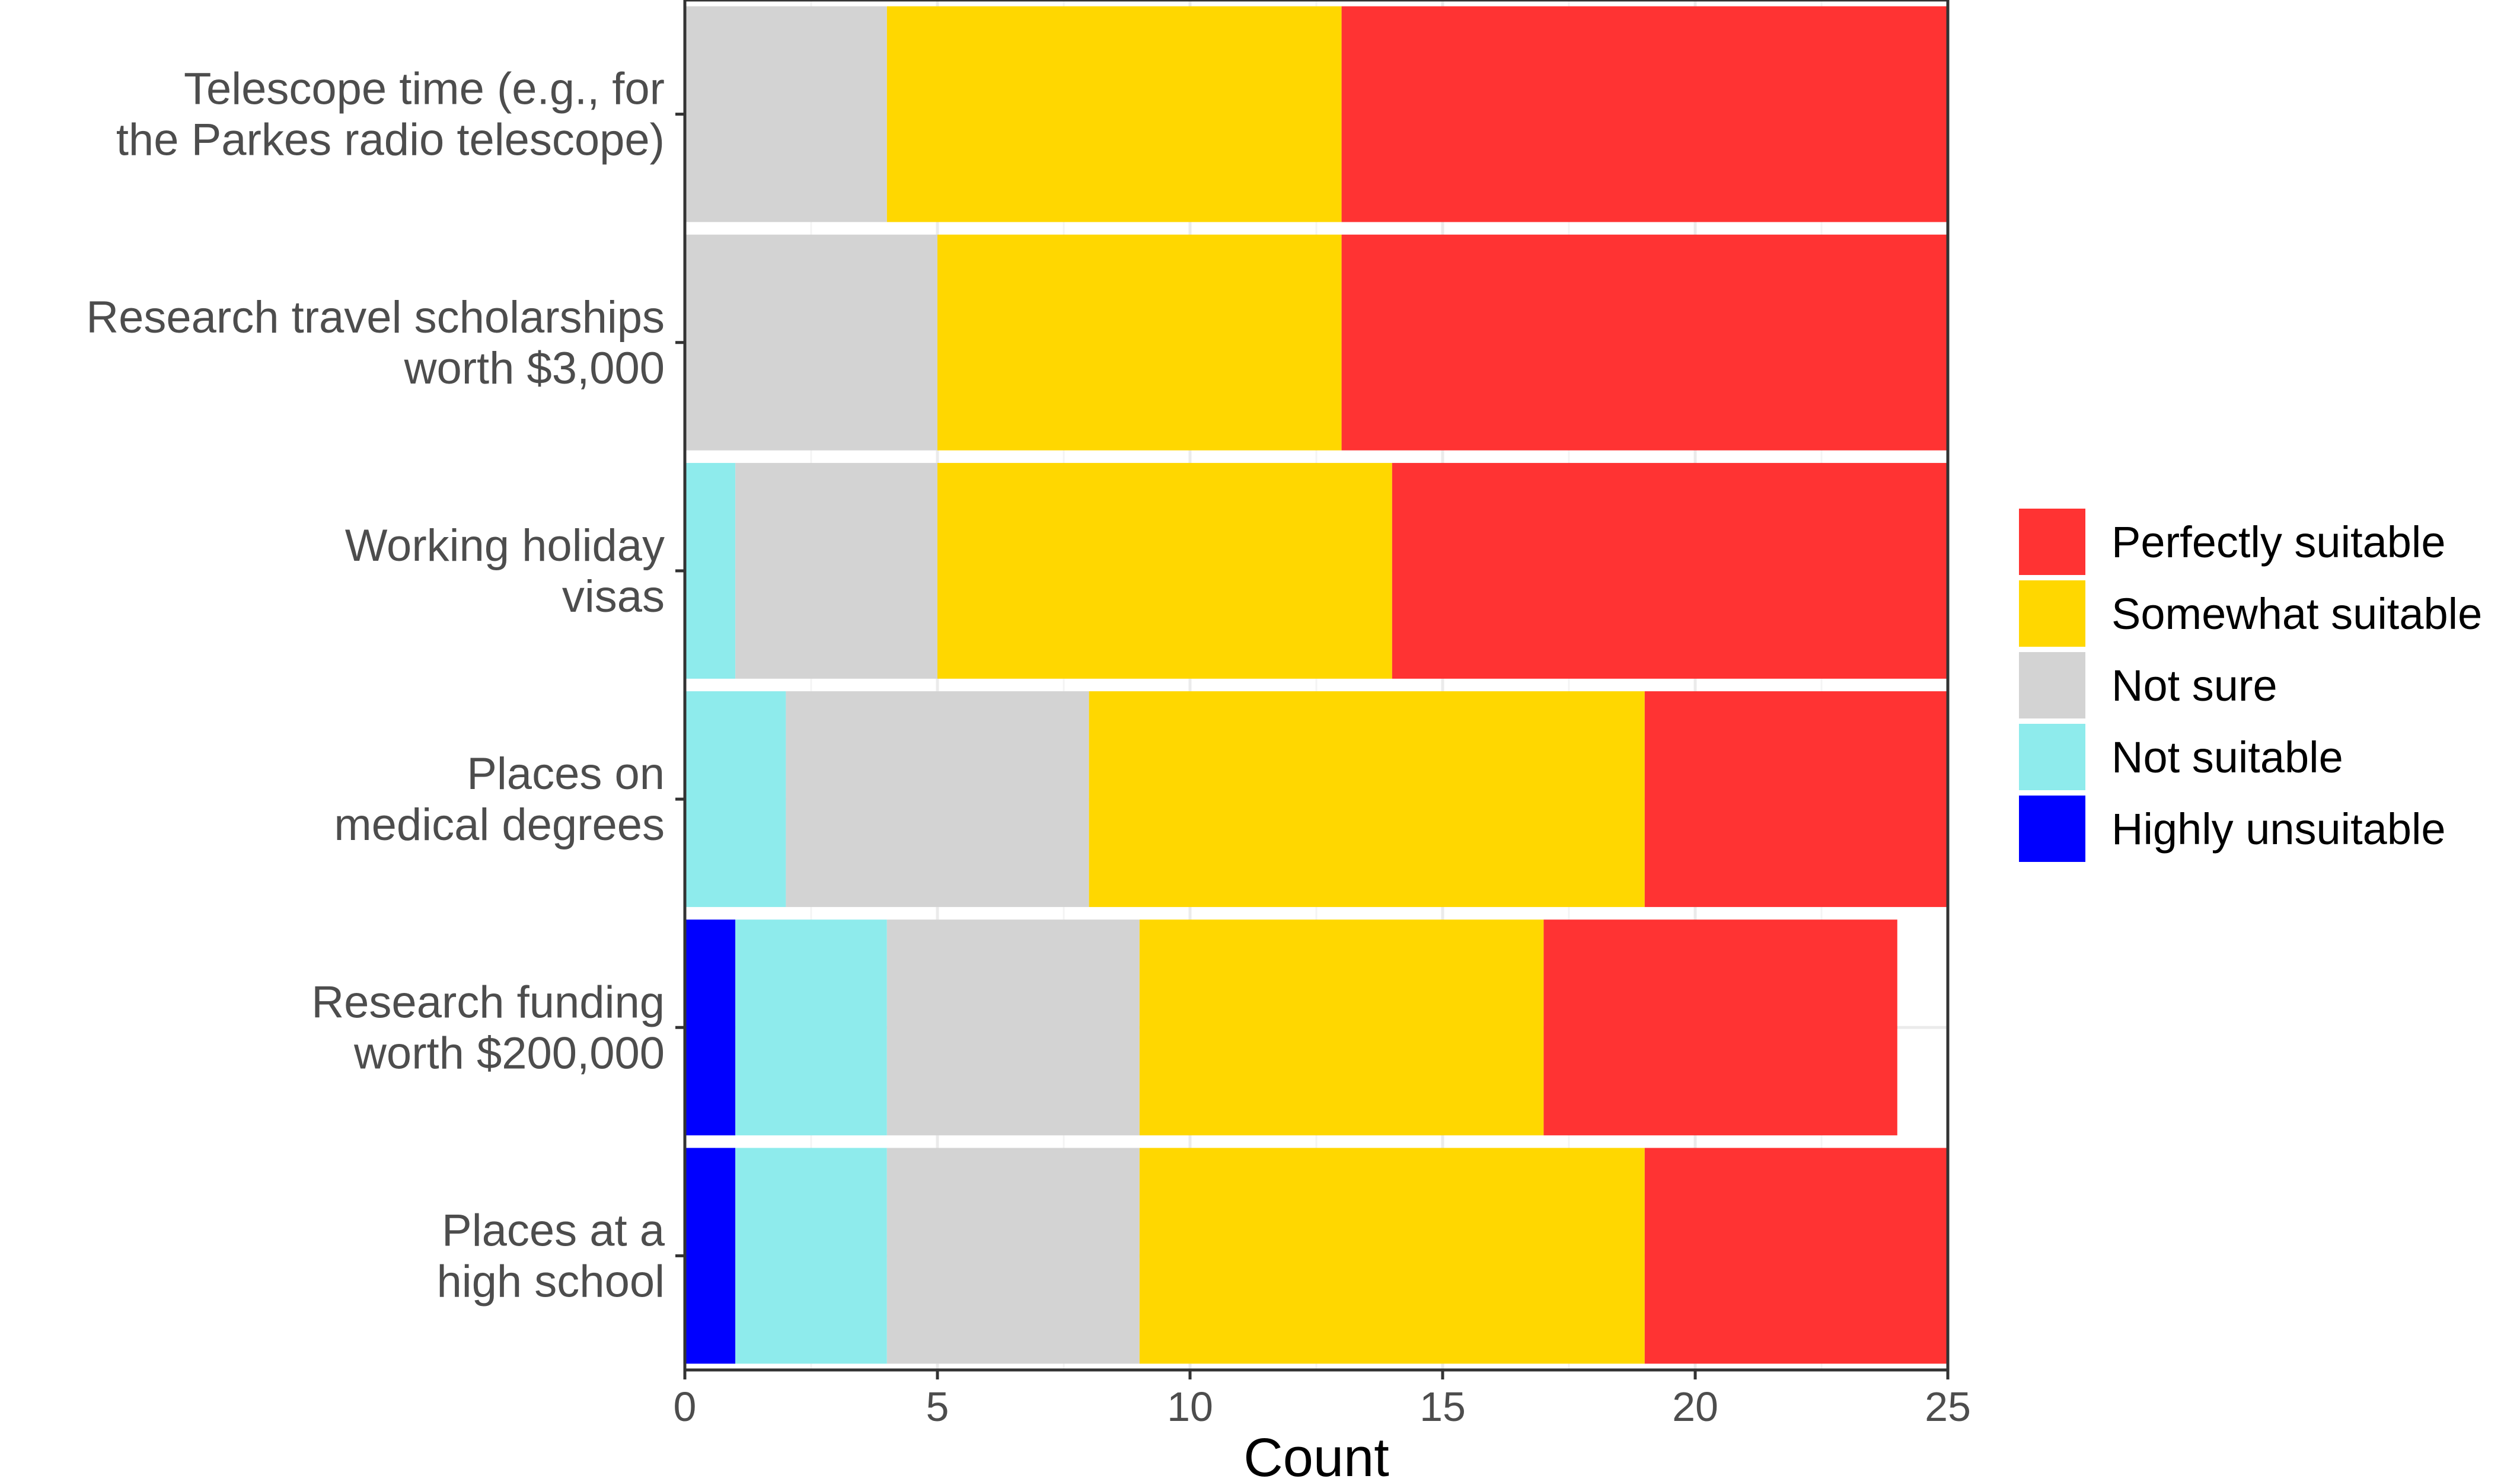 The height and width of the screenshot is (1482, 2520). Describe the element at coordinates (1695, 1407) in the screenshot. I see `x-tick-label: 20` at that location.